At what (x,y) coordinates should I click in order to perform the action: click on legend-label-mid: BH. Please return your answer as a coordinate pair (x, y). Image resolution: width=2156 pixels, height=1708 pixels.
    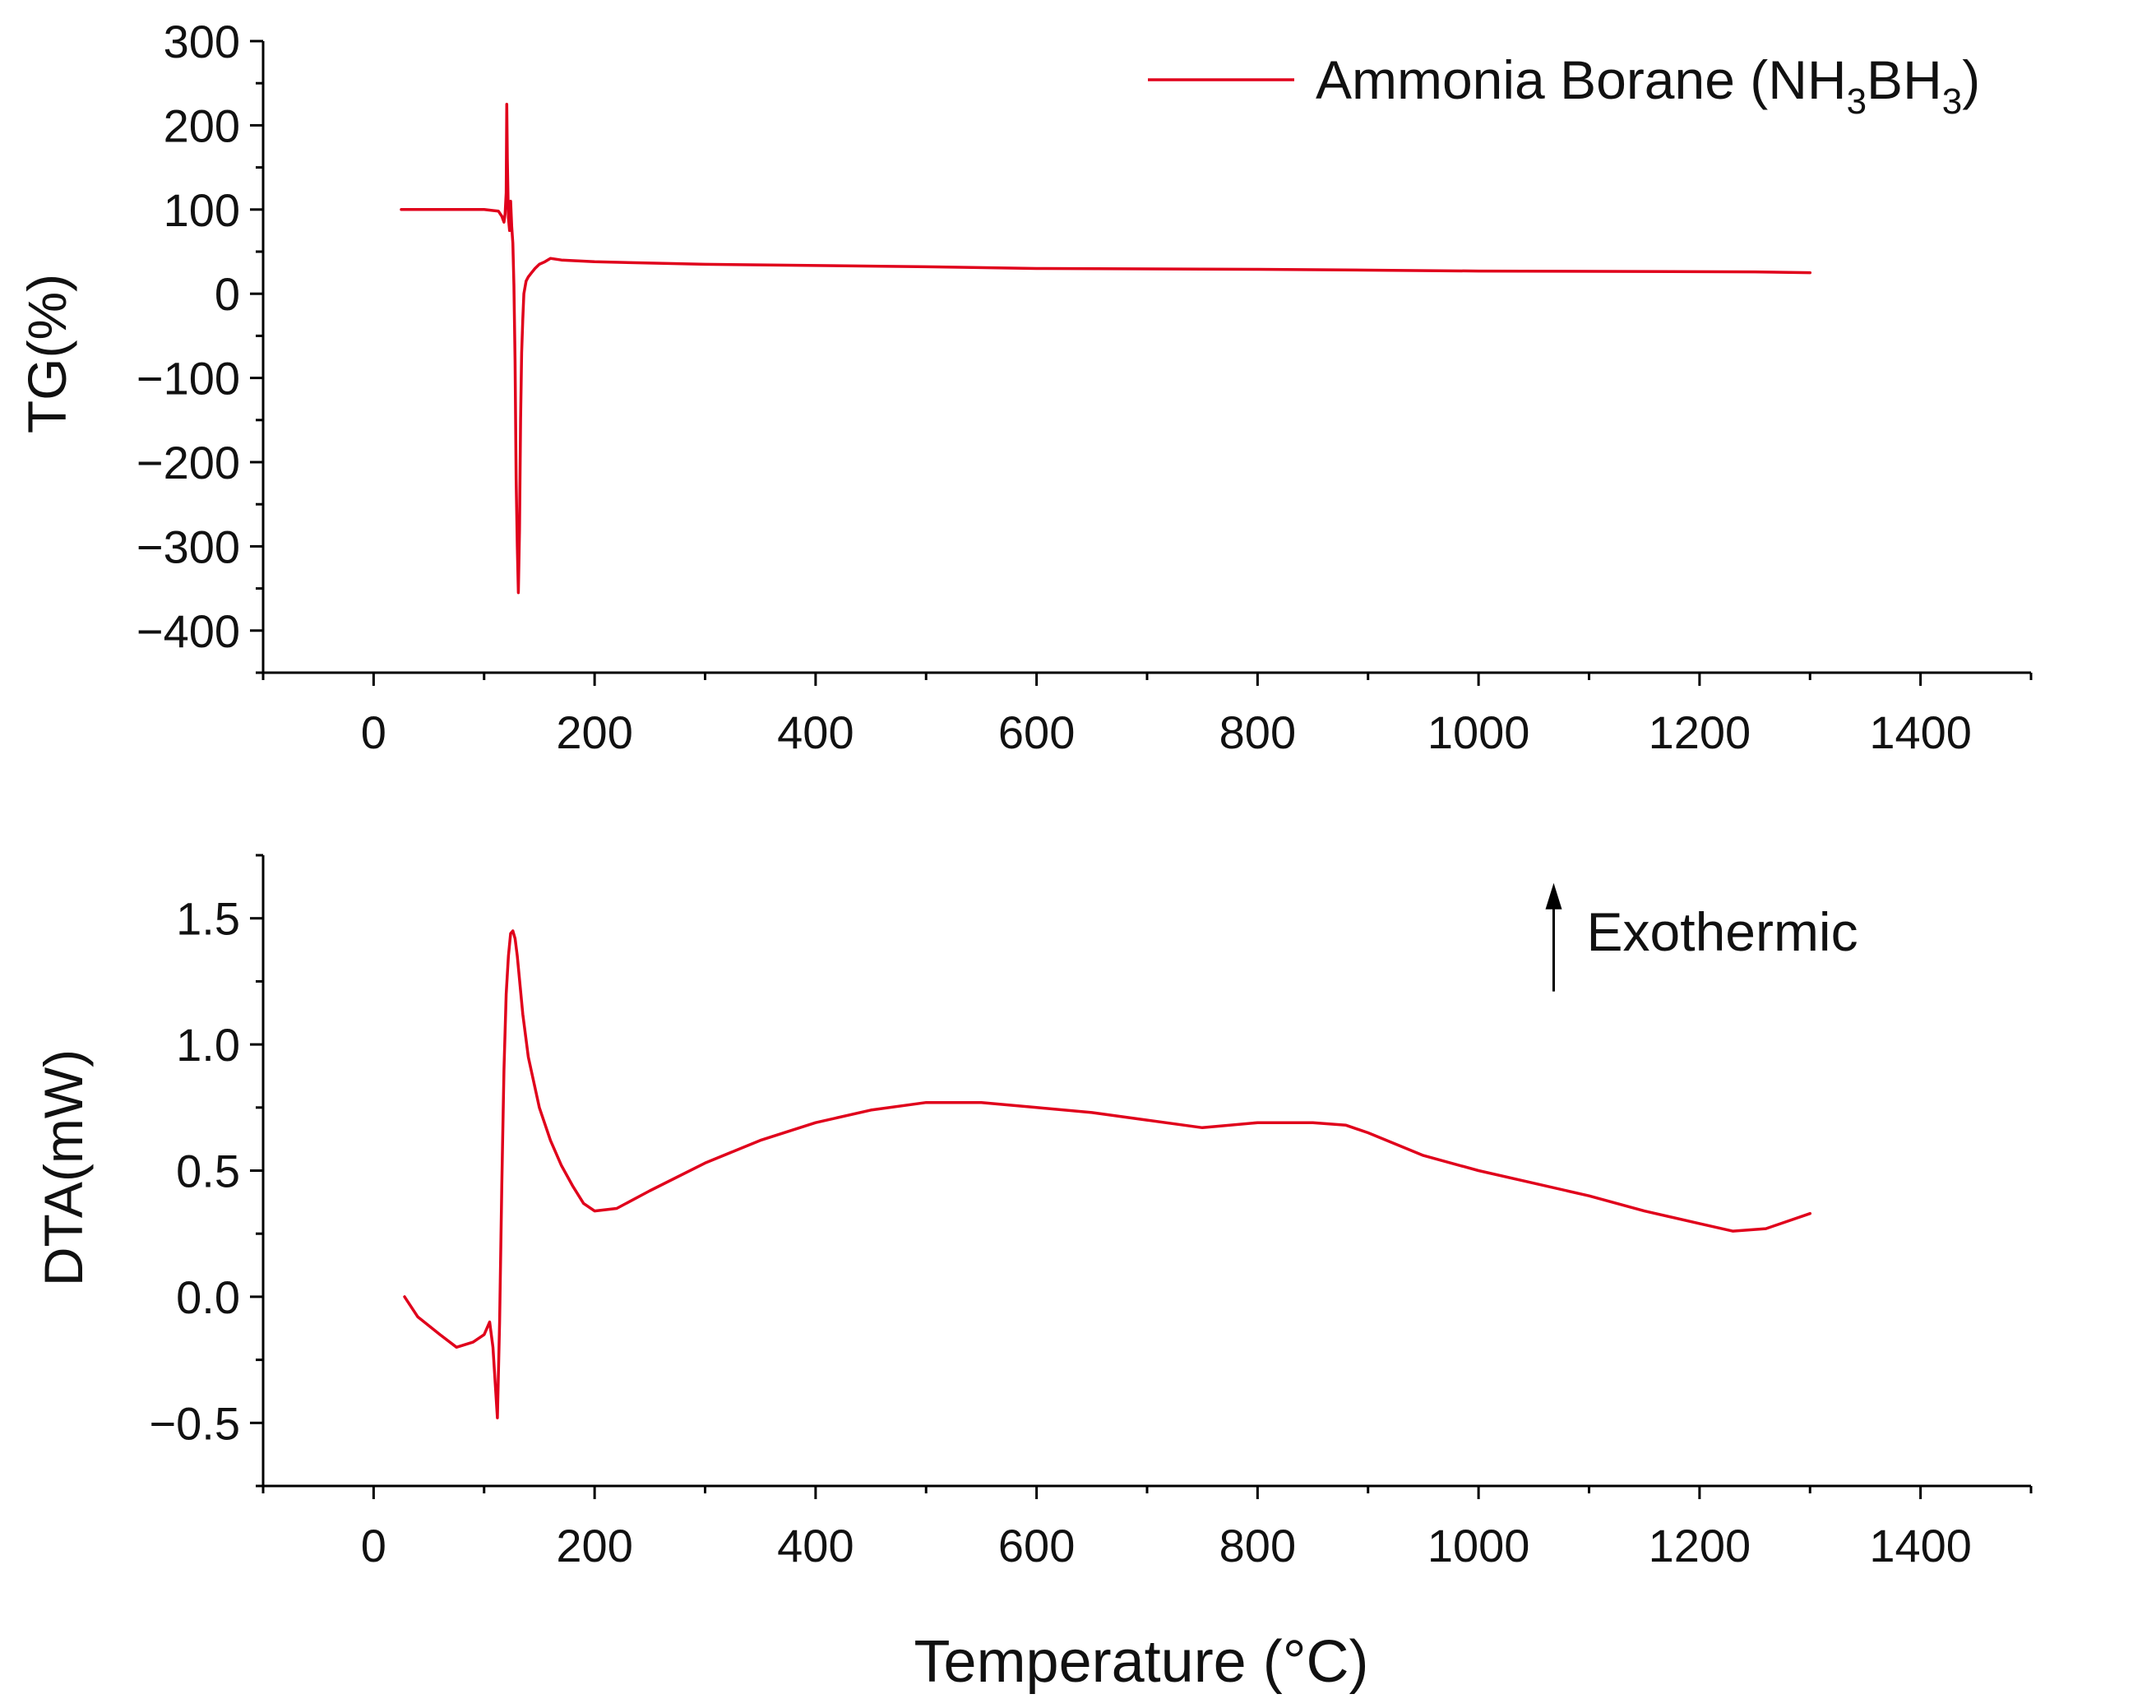
    Looking at the image, I should click on (1905, 79).